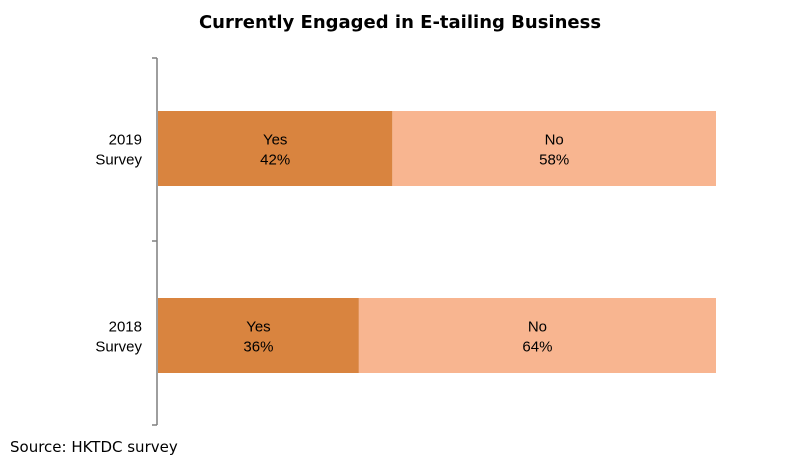 The width and height of the screenshot is (800, 467). I want to click on data-label-value: 42%, so click(275, 160).